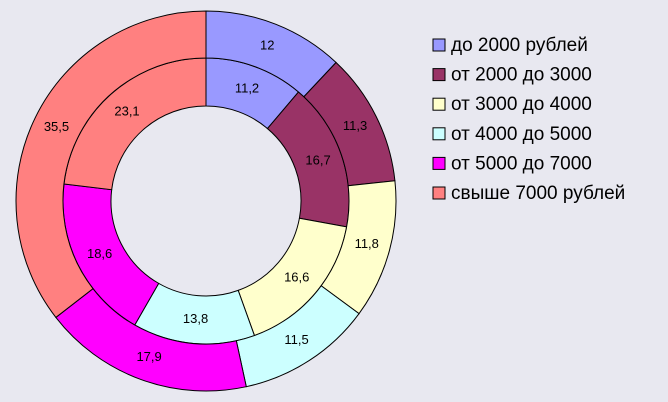 Image resolution: width=668 pixels, height=402 pixels. Describe the element at coordinates (99, 253) in the screenshot. I see `value-label: 18,6` at that location.